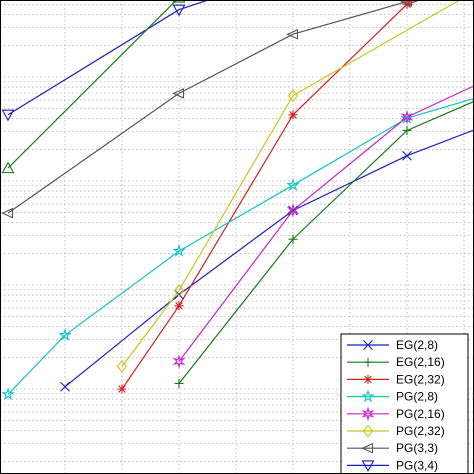 This screenshot has height=474, width=474. I want to click on legend-box, so click(404, 403).